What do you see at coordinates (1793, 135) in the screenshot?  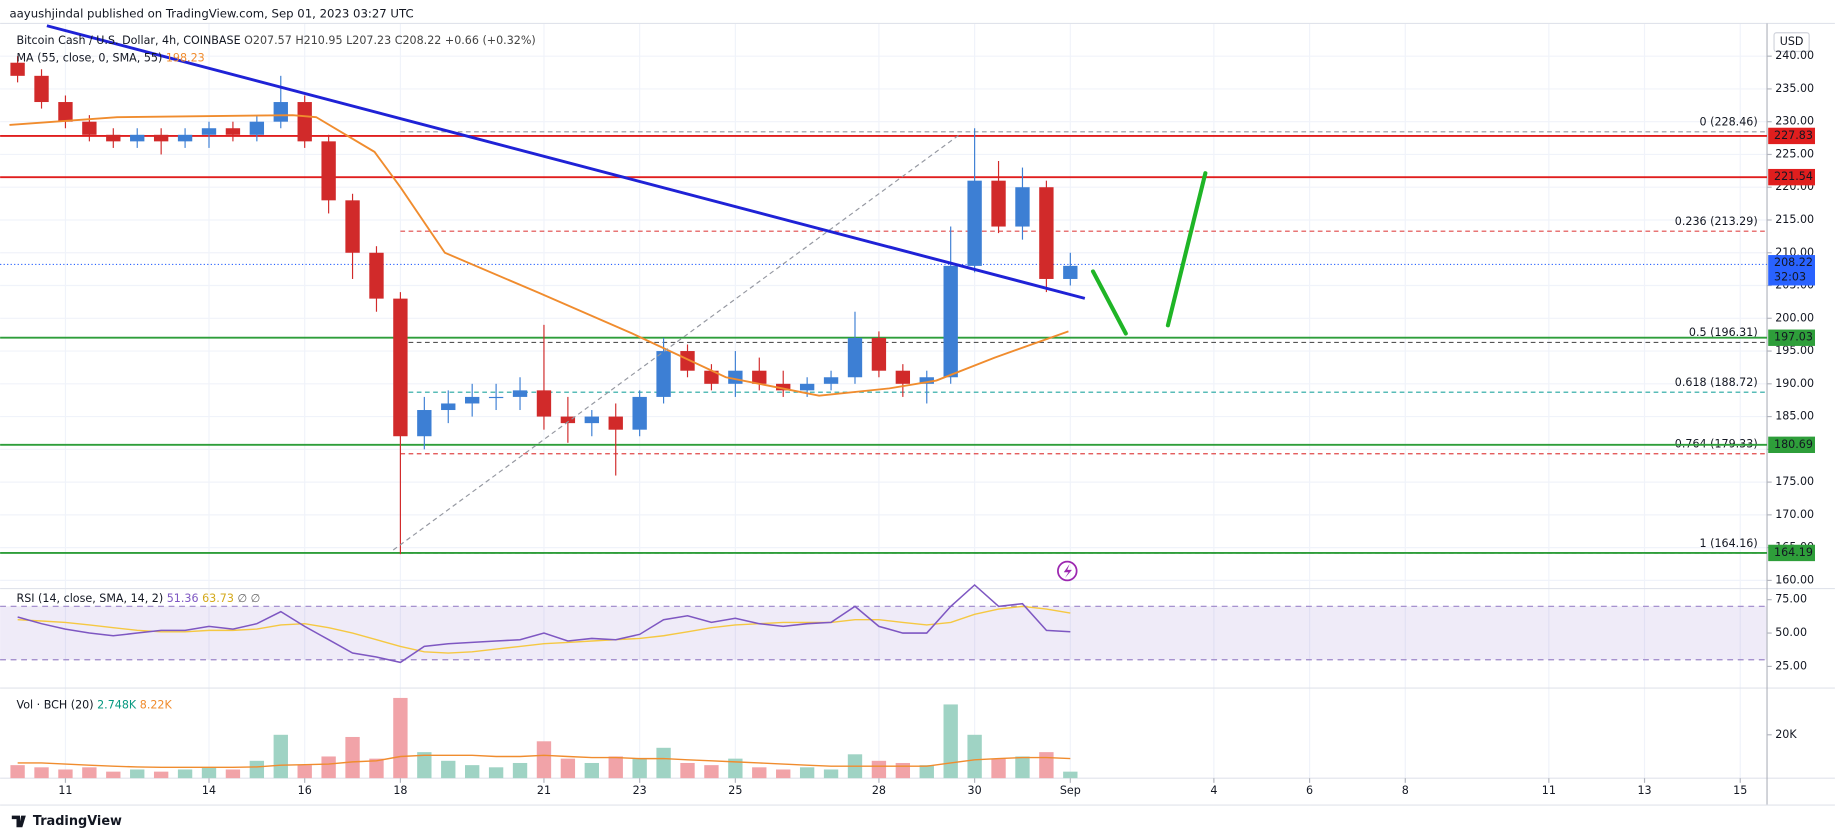 I see `level-tag-label: 227.83` at bounding box center [1793, 135].